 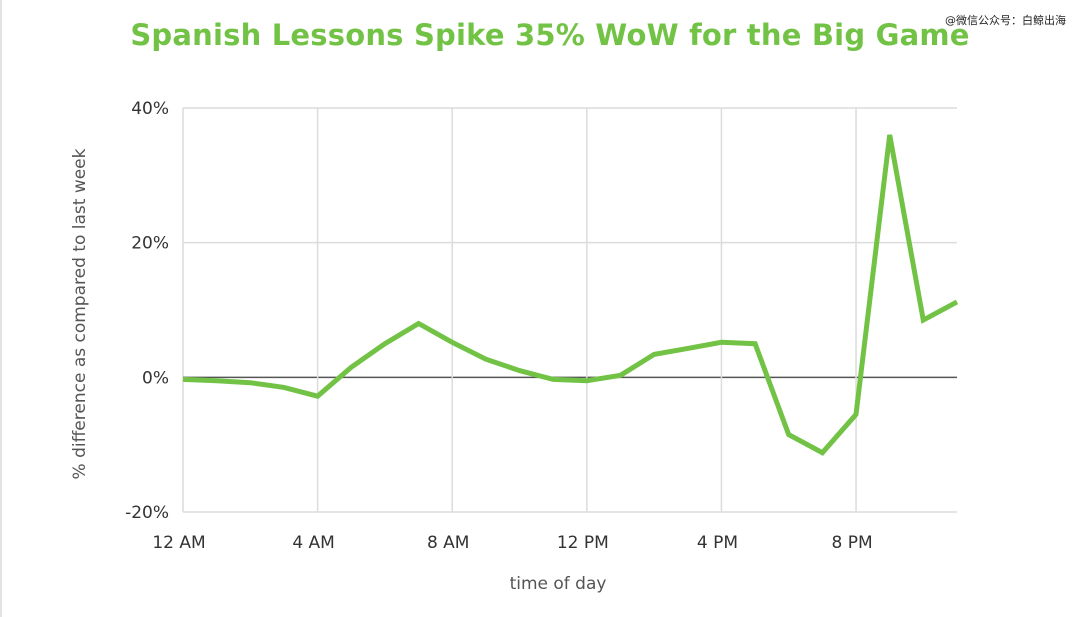 What do you see at coordinates (155, 378) in the screenshot?
I see `y-tick-label: 0%` at bounding box center [155, 378].